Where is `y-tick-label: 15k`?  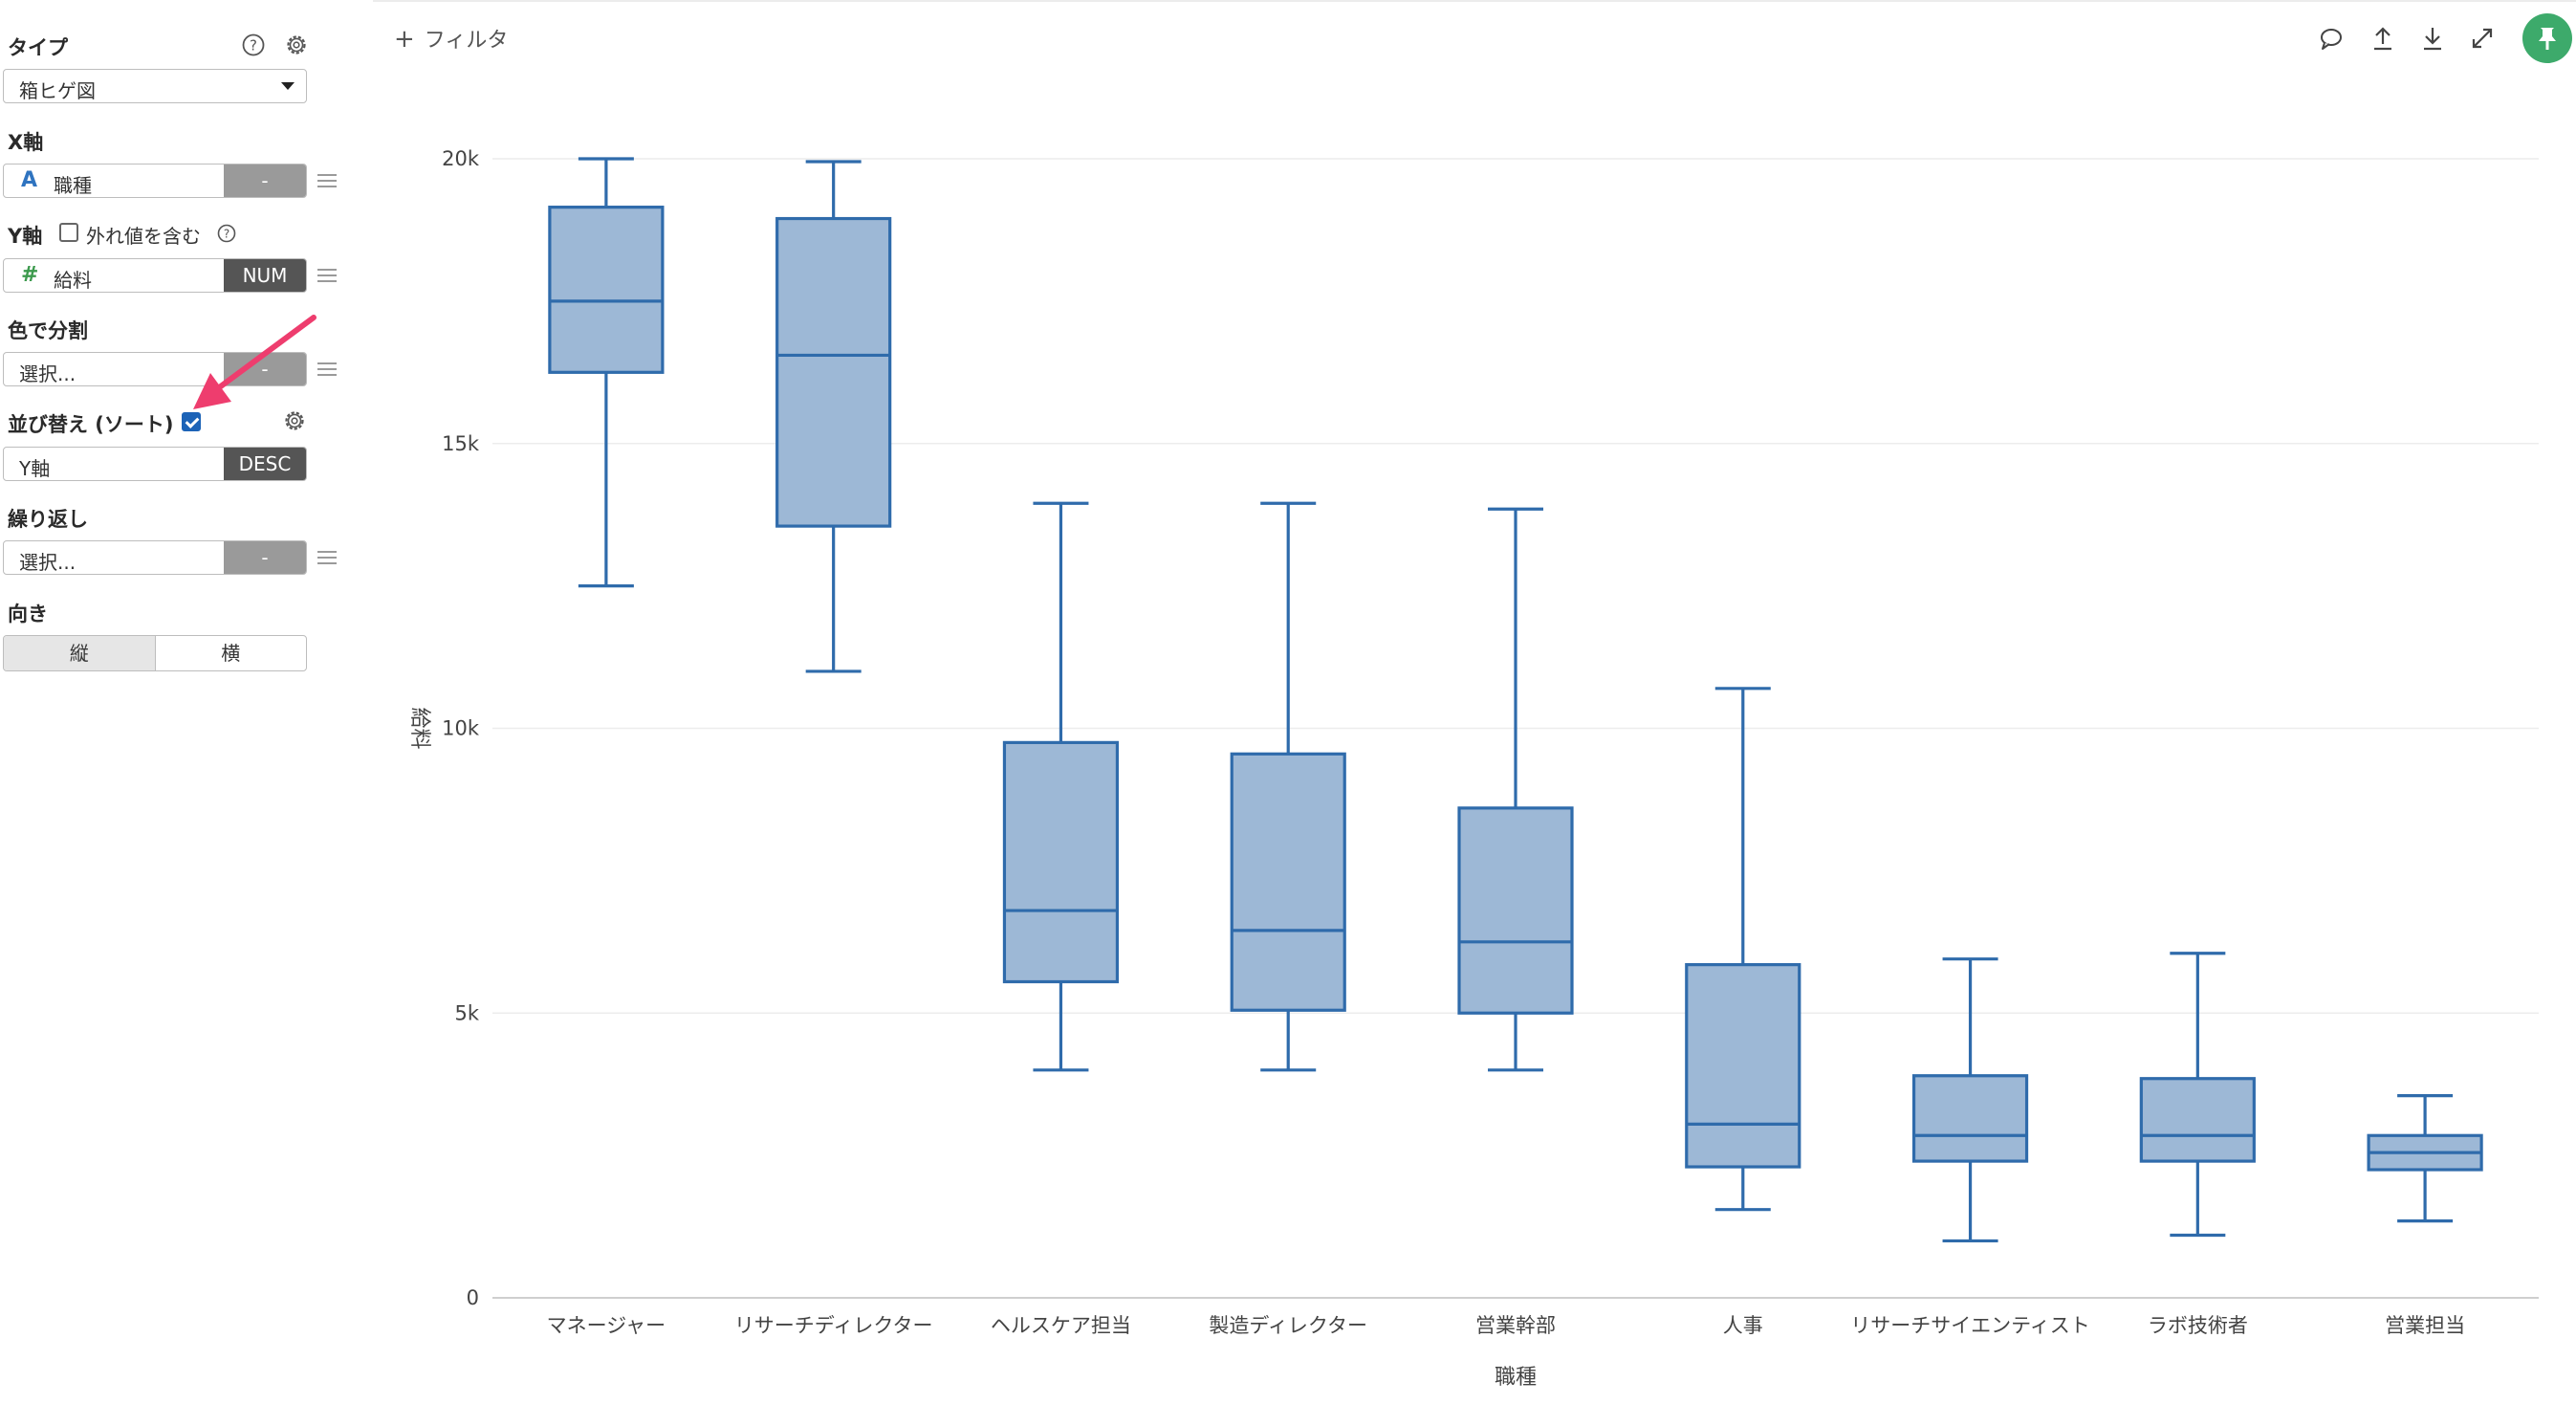 y-tick-label: 15k is located at coordinates (461, 443).